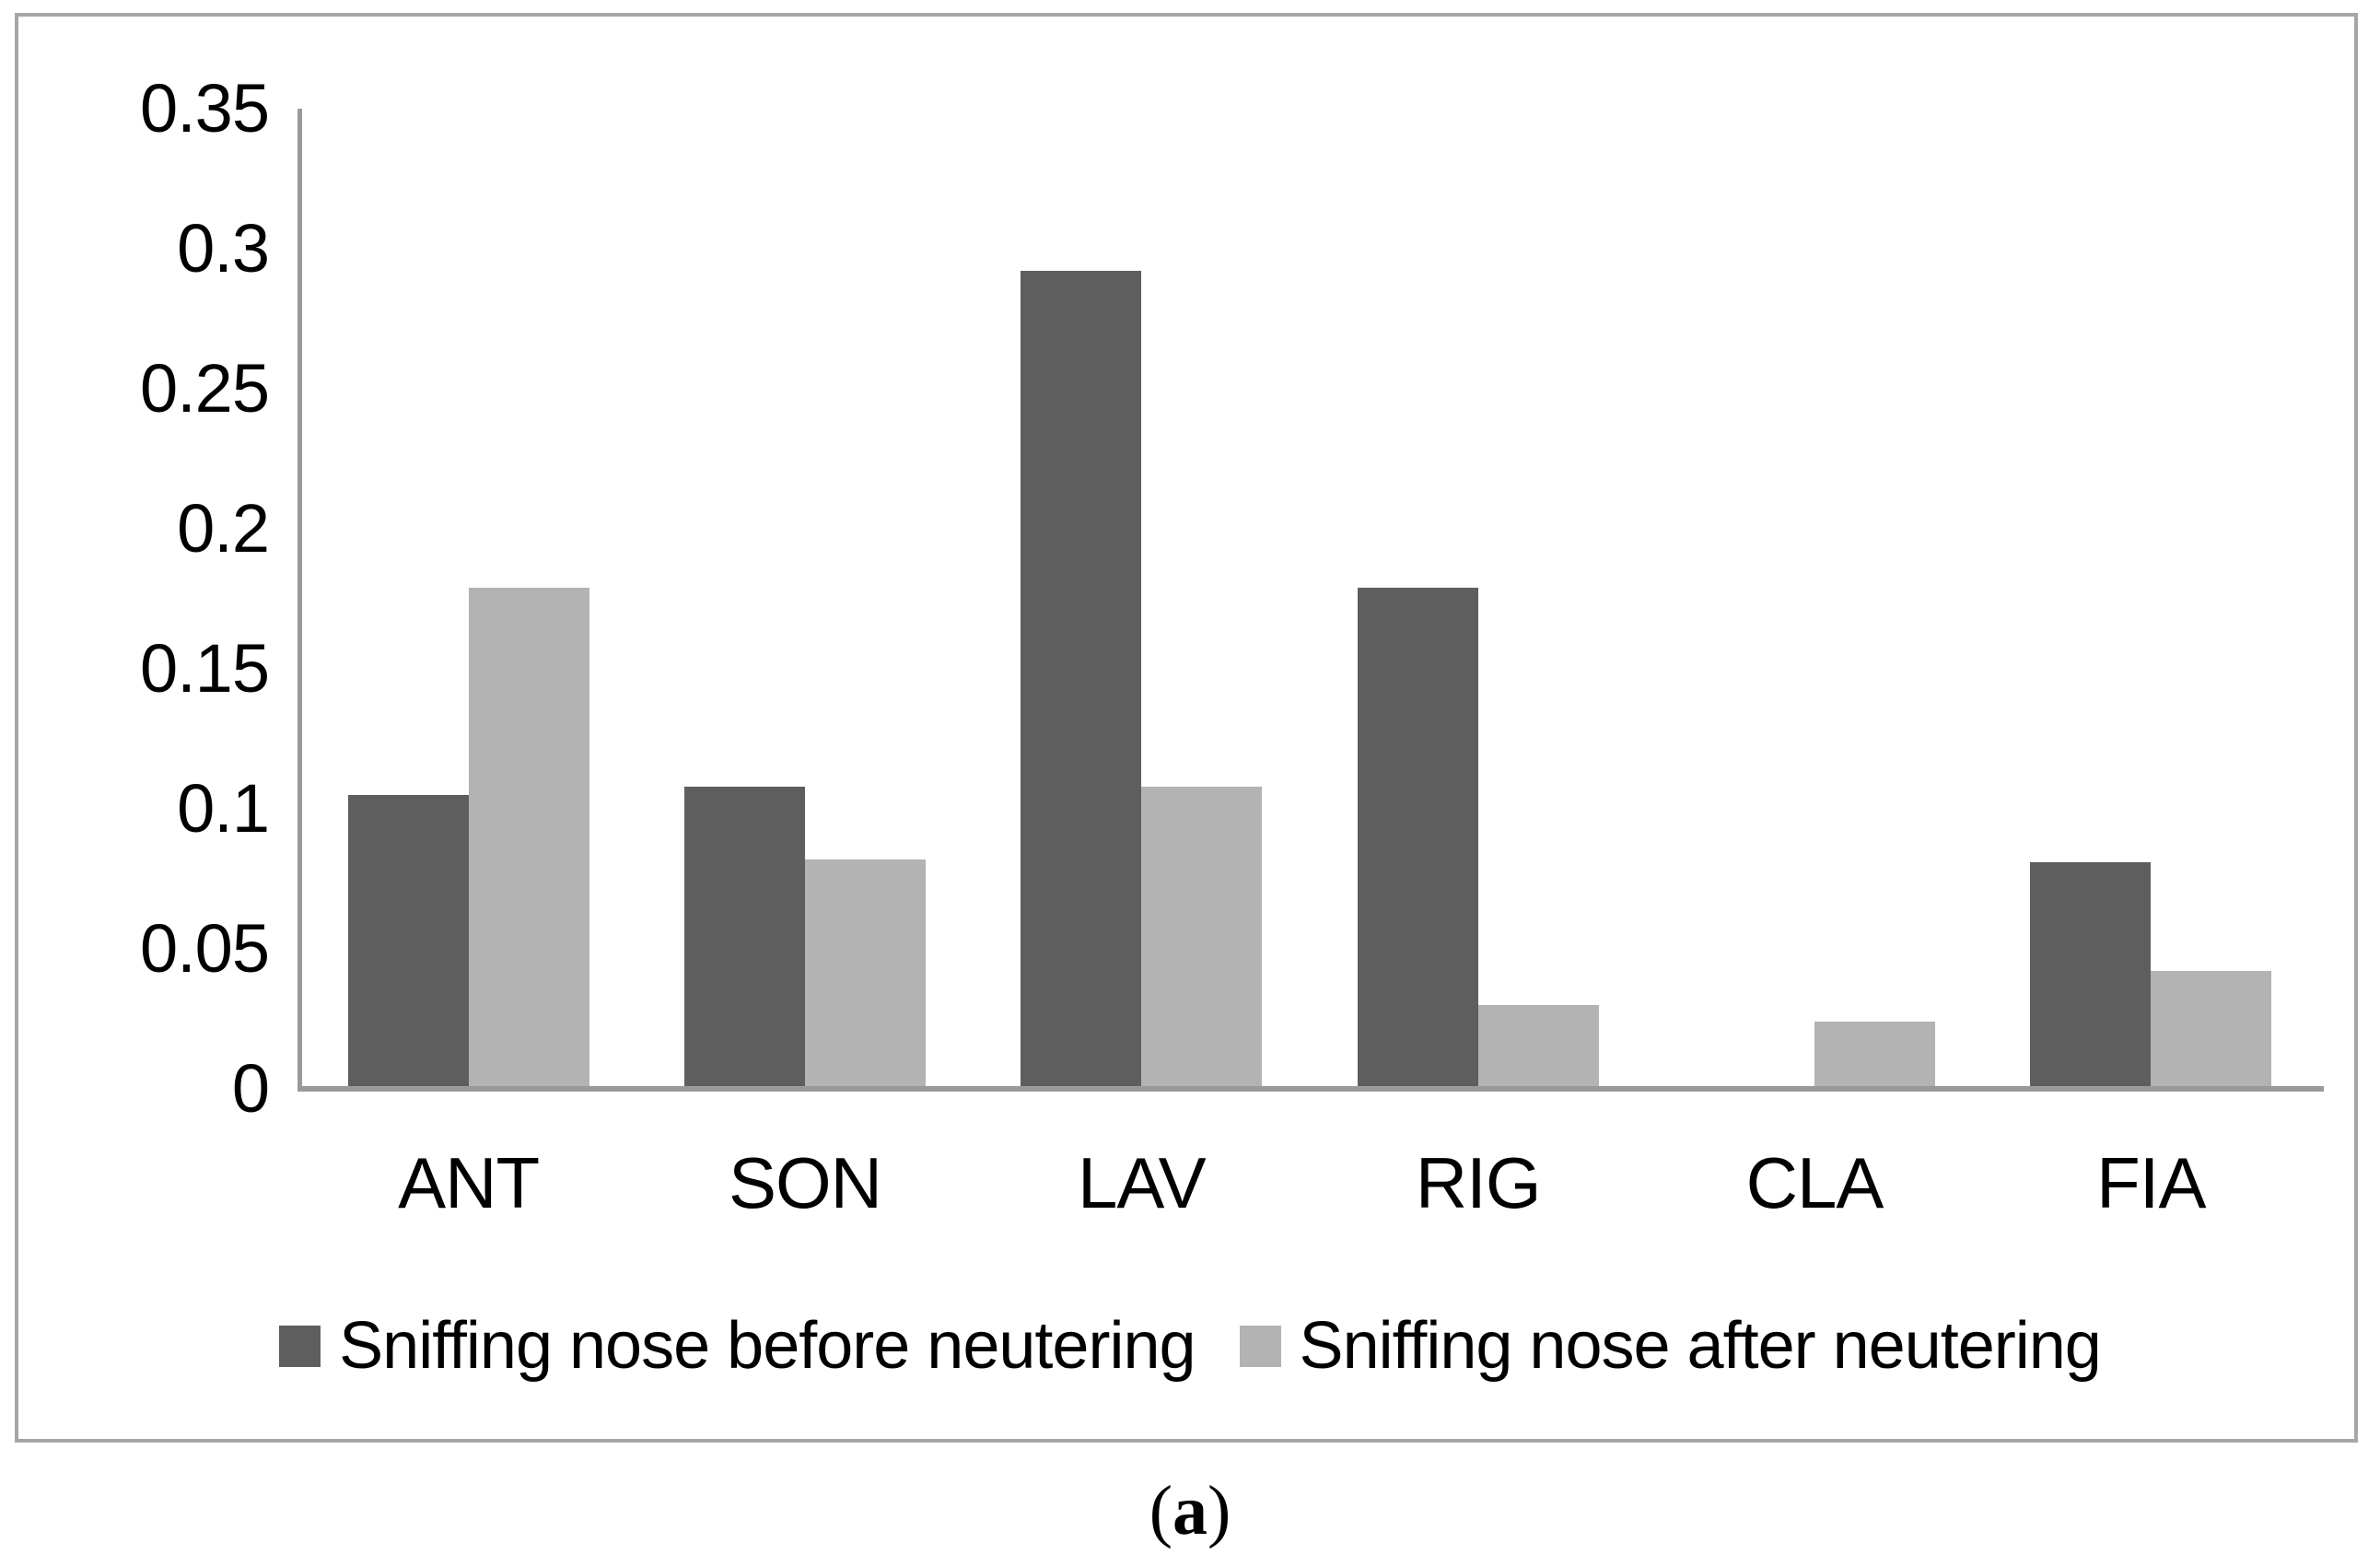 The height and width of the screenshot is (1566, 2380). I want to click on y-tick-label: 0, so click(250, 1088).